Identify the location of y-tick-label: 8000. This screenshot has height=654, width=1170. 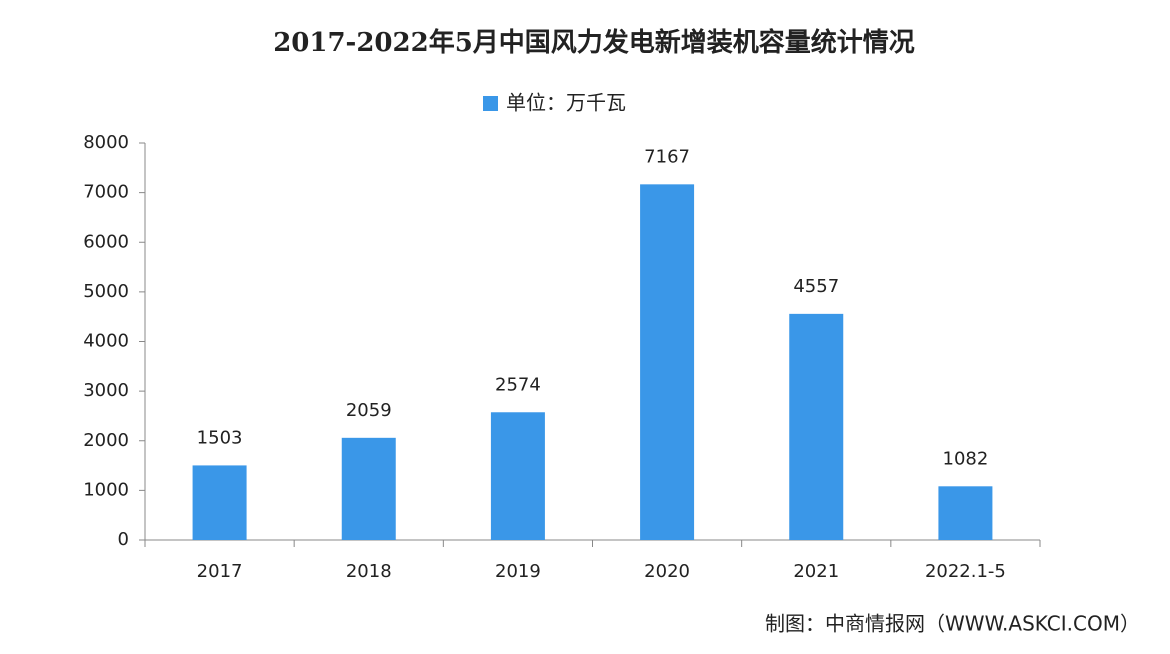
(106, 142).